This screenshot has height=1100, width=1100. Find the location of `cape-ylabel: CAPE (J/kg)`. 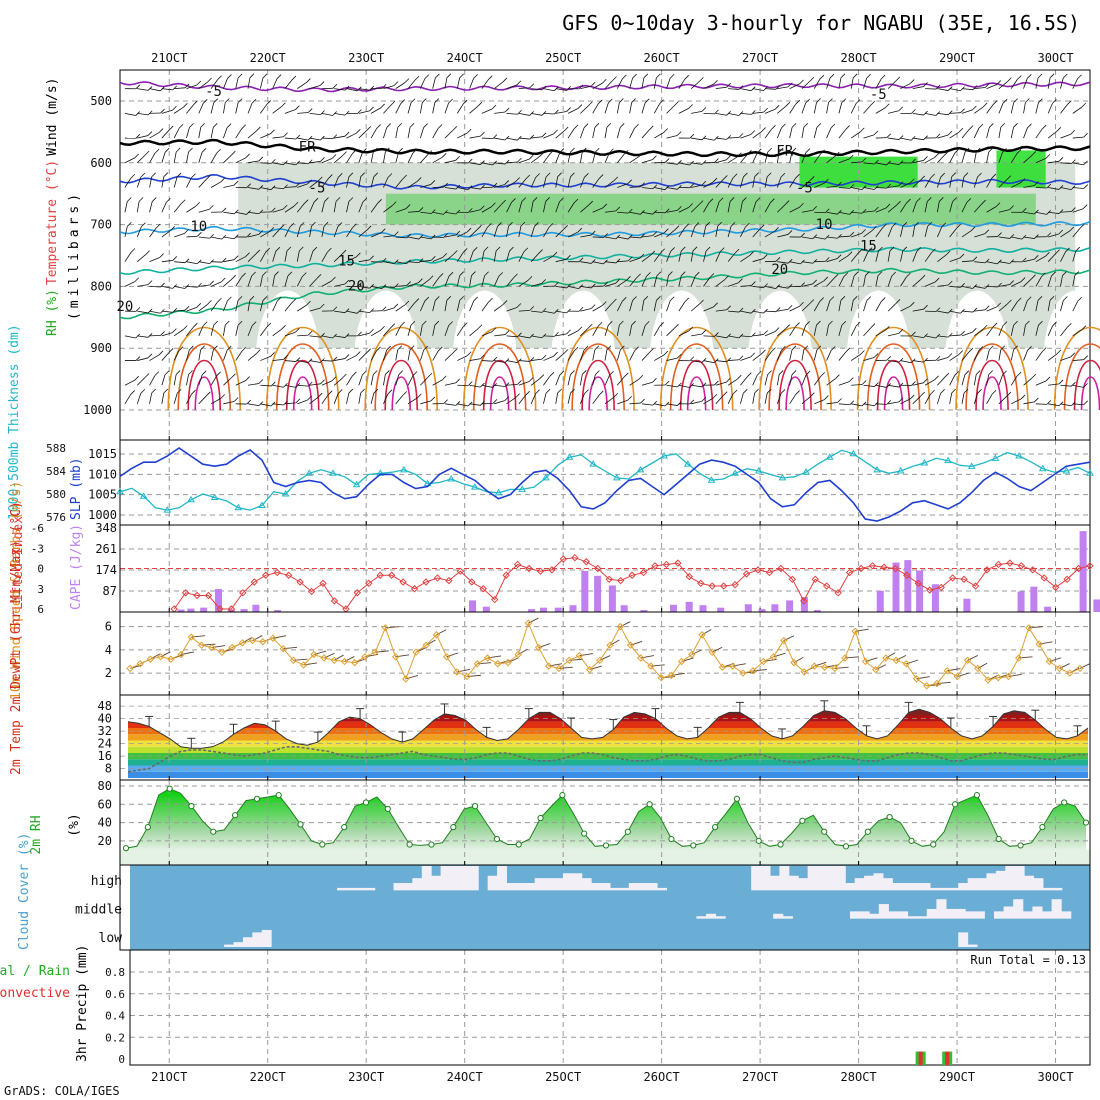

cape-ylabel: CAPE (J/kg) is located at coordinates (76, 567).